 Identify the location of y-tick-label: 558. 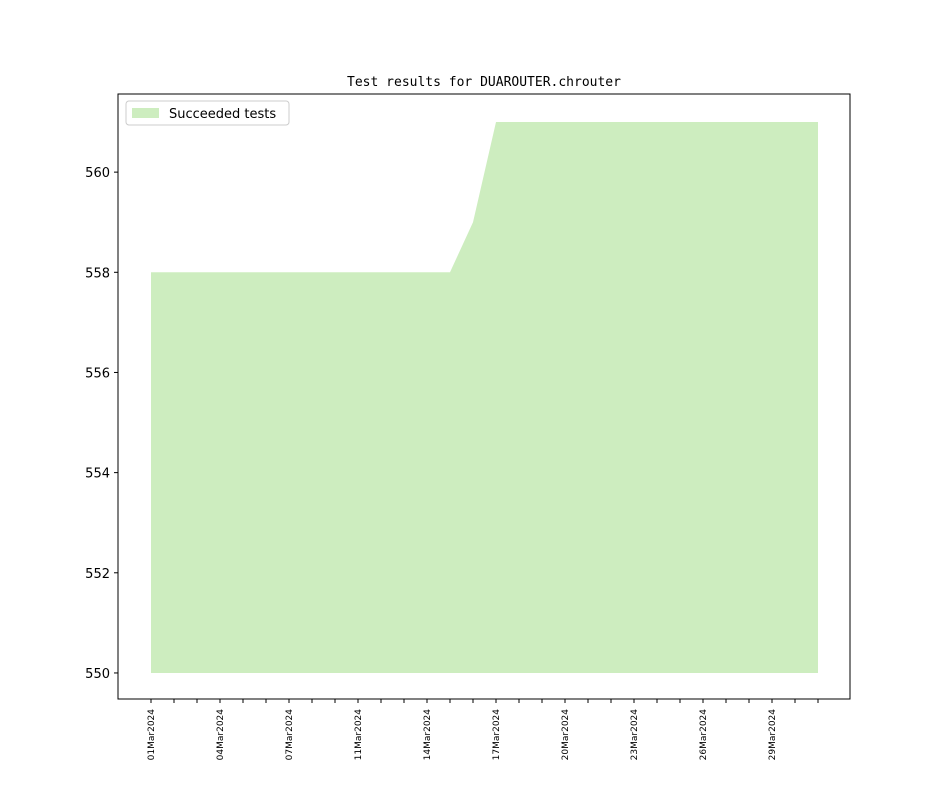
(97, 273).